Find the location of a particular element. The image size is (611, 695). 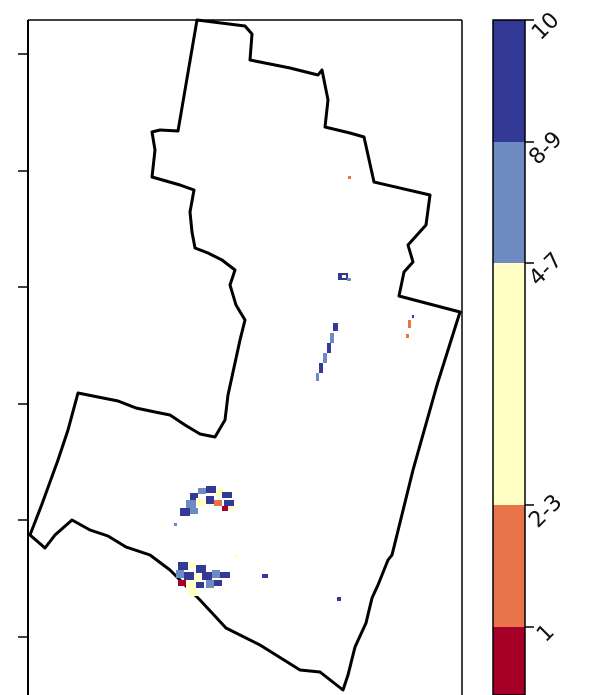

colorbar-swatches is located at coordinates (509, 357).